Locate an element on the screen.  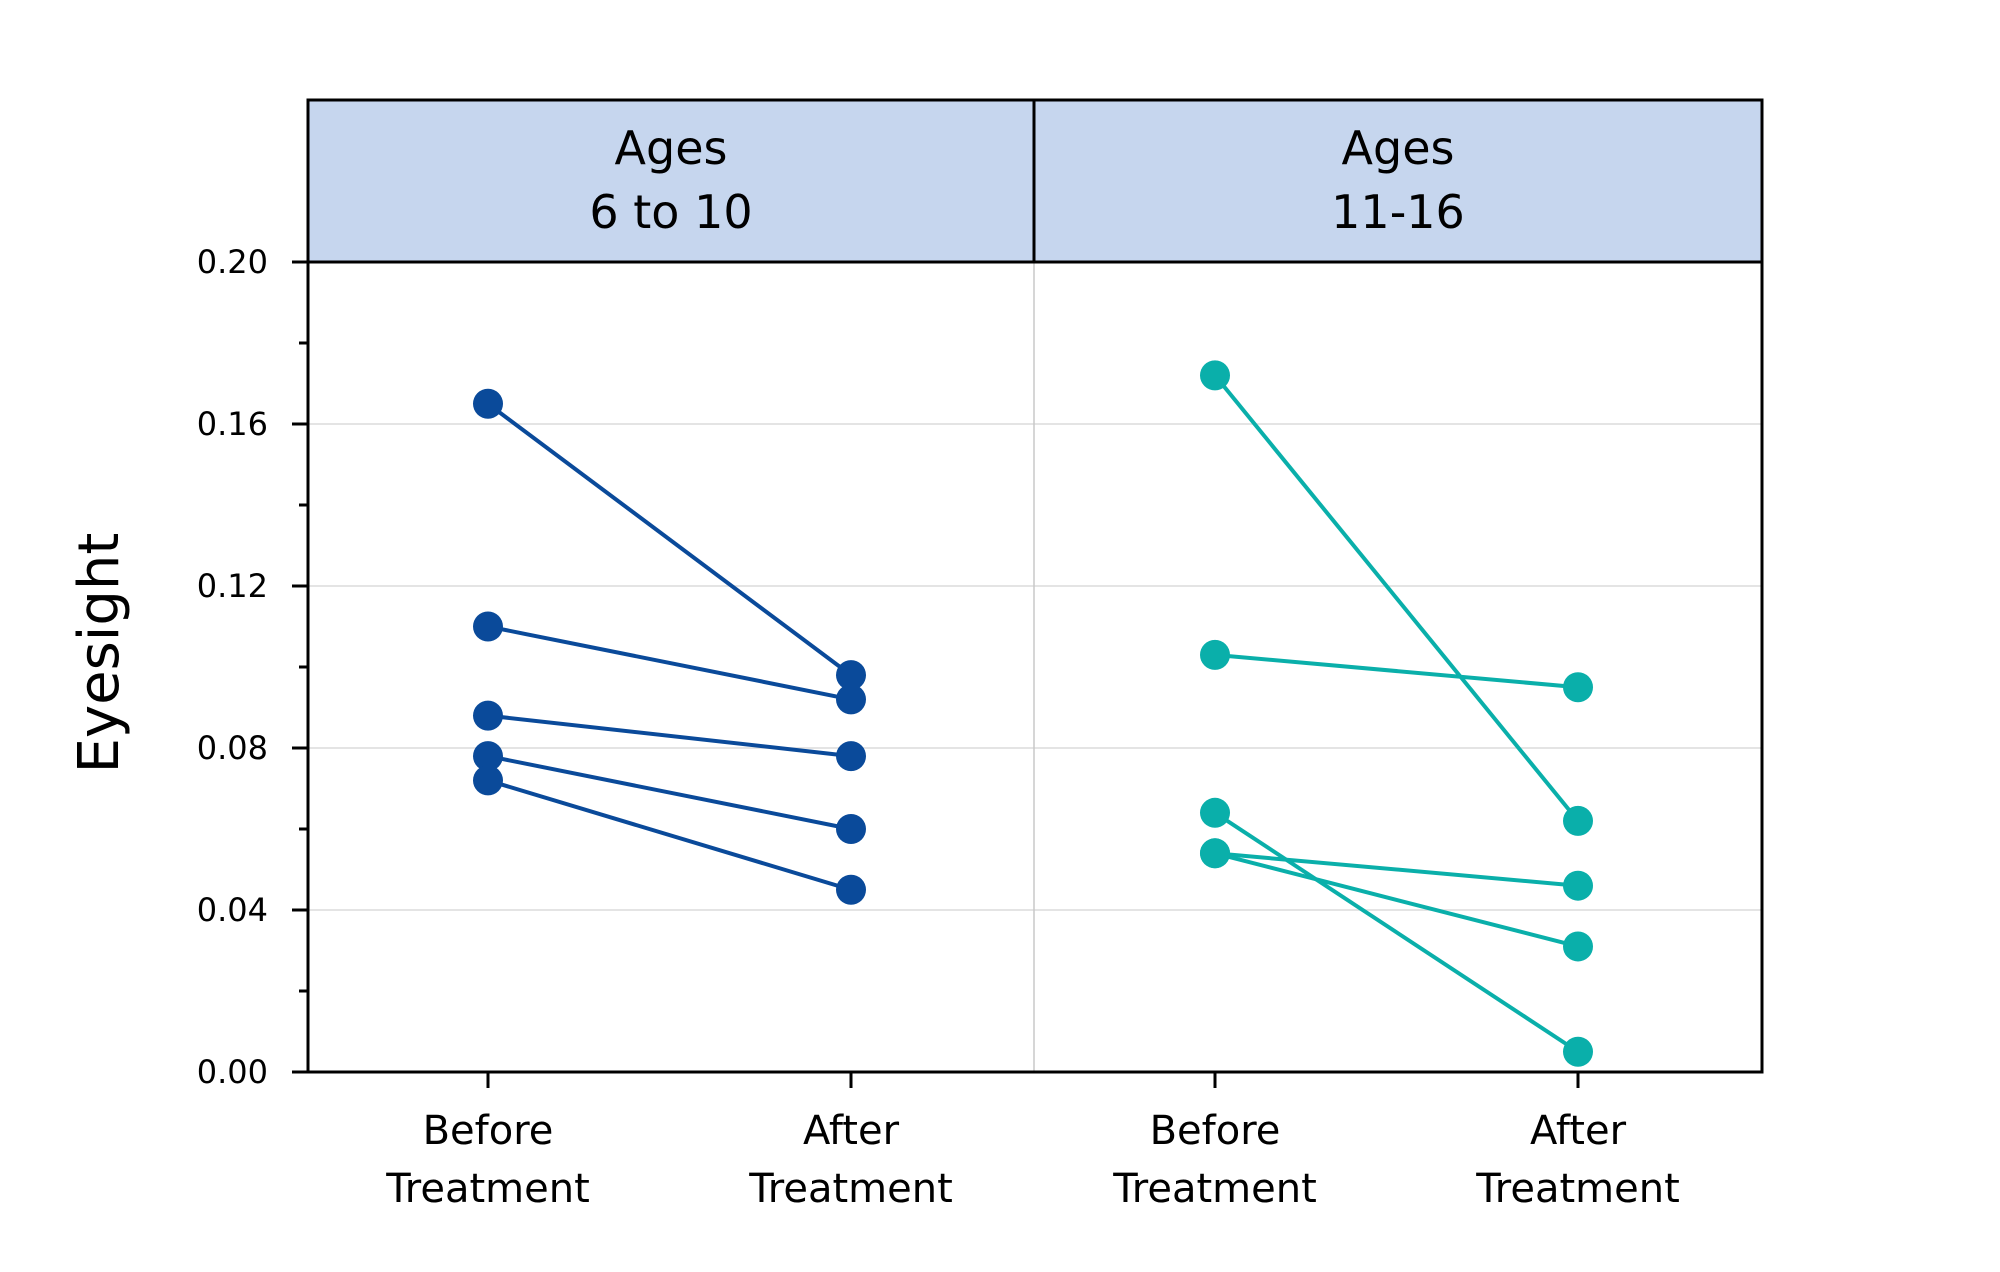
panel-header-label: 11-16 is located at coordinates (1398, 212).